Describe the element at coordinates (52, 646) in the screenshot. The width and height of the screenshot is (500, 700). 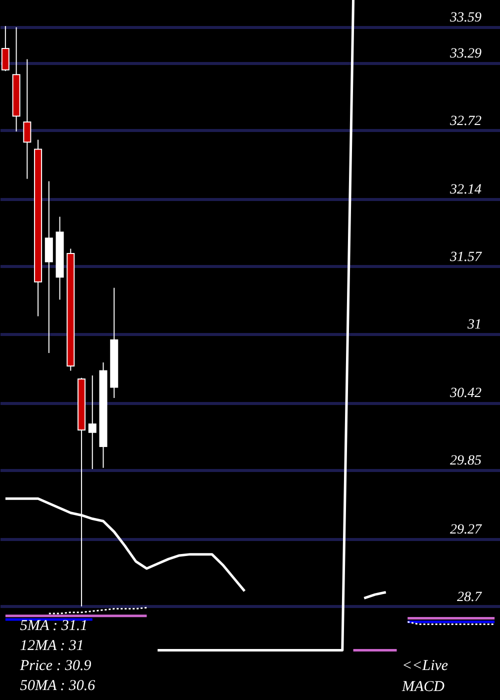
I see `annotation: 12MA : 31` at that location.